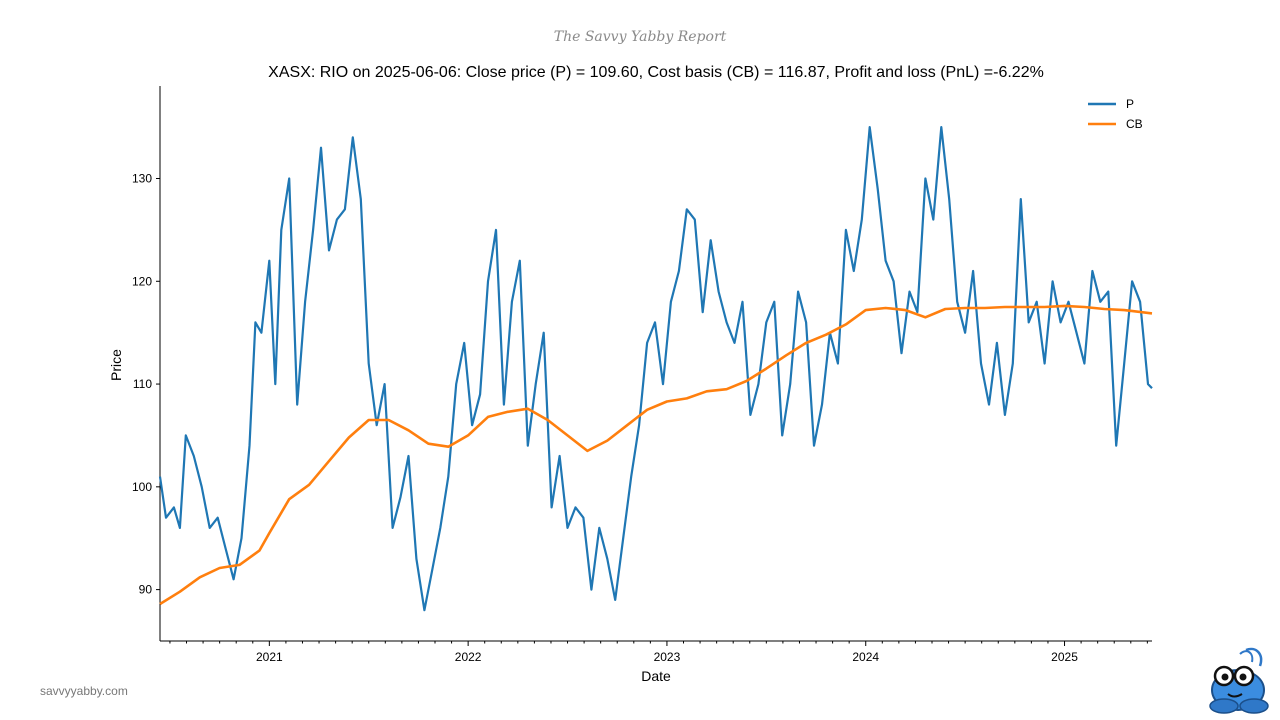  Describe the element at coordinates (468, 657) in the screenshot. I see `x-tick-label: 2022` at that location.